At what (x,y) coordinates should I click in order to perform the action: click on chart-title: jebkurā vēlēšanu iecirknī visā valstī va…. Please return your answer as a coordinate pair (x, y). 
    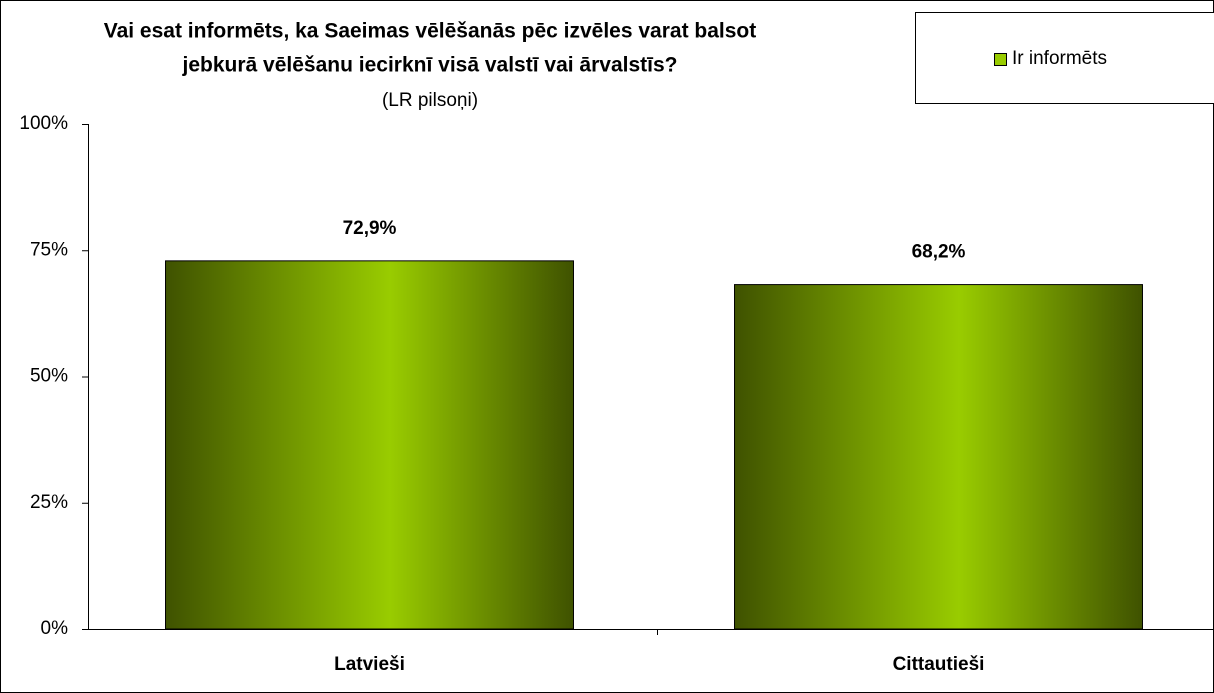
    Looking at the image, I should click on (430, 65).